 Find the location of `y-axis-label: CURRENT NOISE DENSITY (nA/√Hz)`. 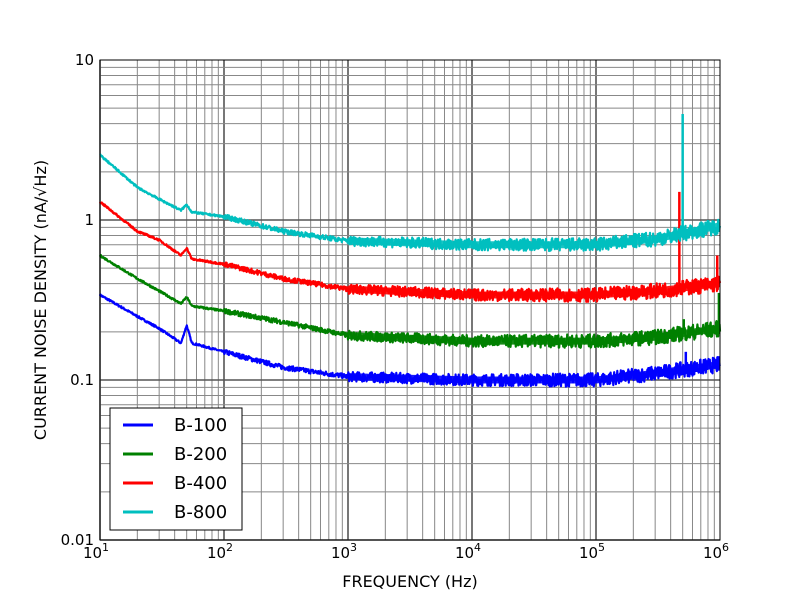

y-axis-label: CURRENT NOISE DENSITY (nA/√Hz) is located at coordinates (40, 300).